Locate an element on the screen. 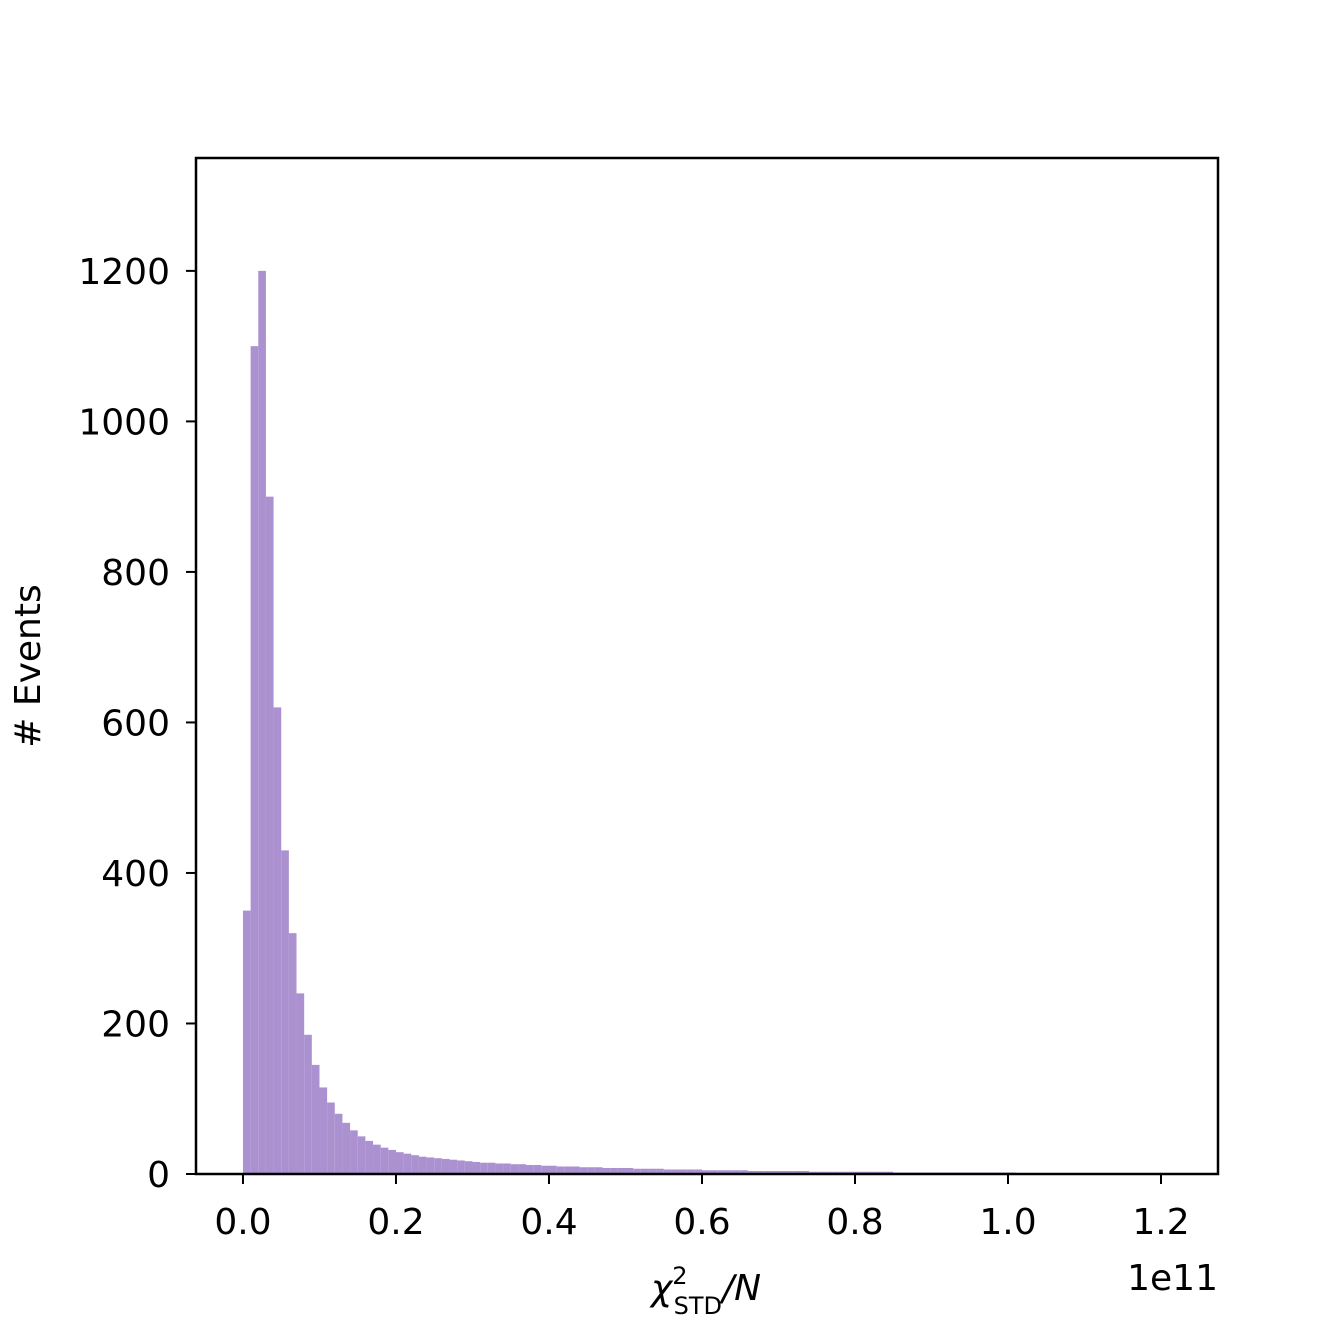 The height and width of the screenshot is (1320, 1320). x-label-sup: 2 is located at coordinates (679, 1276).